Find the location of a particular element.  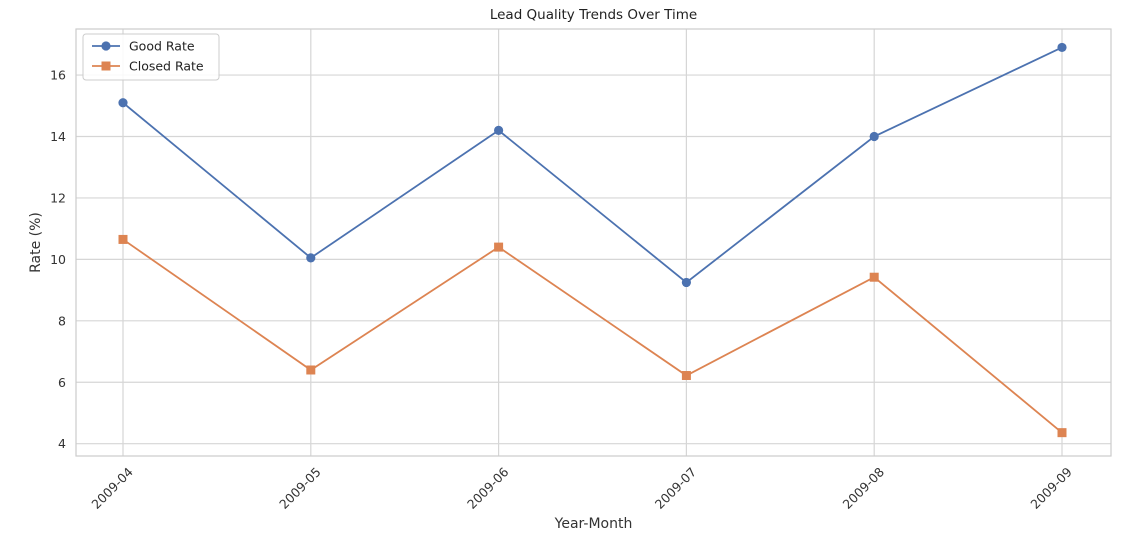

x-tick-label: 2009-05 is located at coordinates (300, 488).